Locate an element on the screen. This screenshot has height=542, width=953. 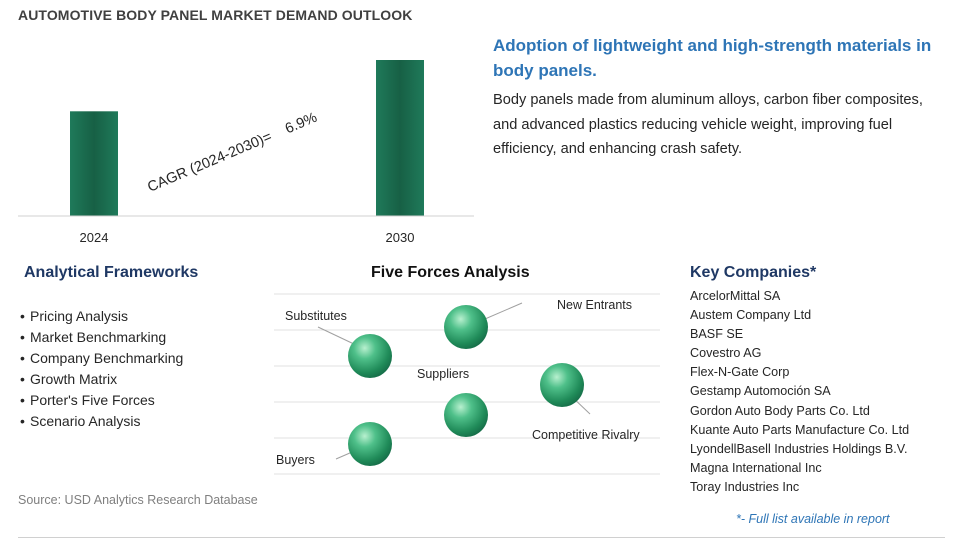
list-item: Kuante Auto Parts Manufacture Co. Ltd is located at coordinates (800, 429).